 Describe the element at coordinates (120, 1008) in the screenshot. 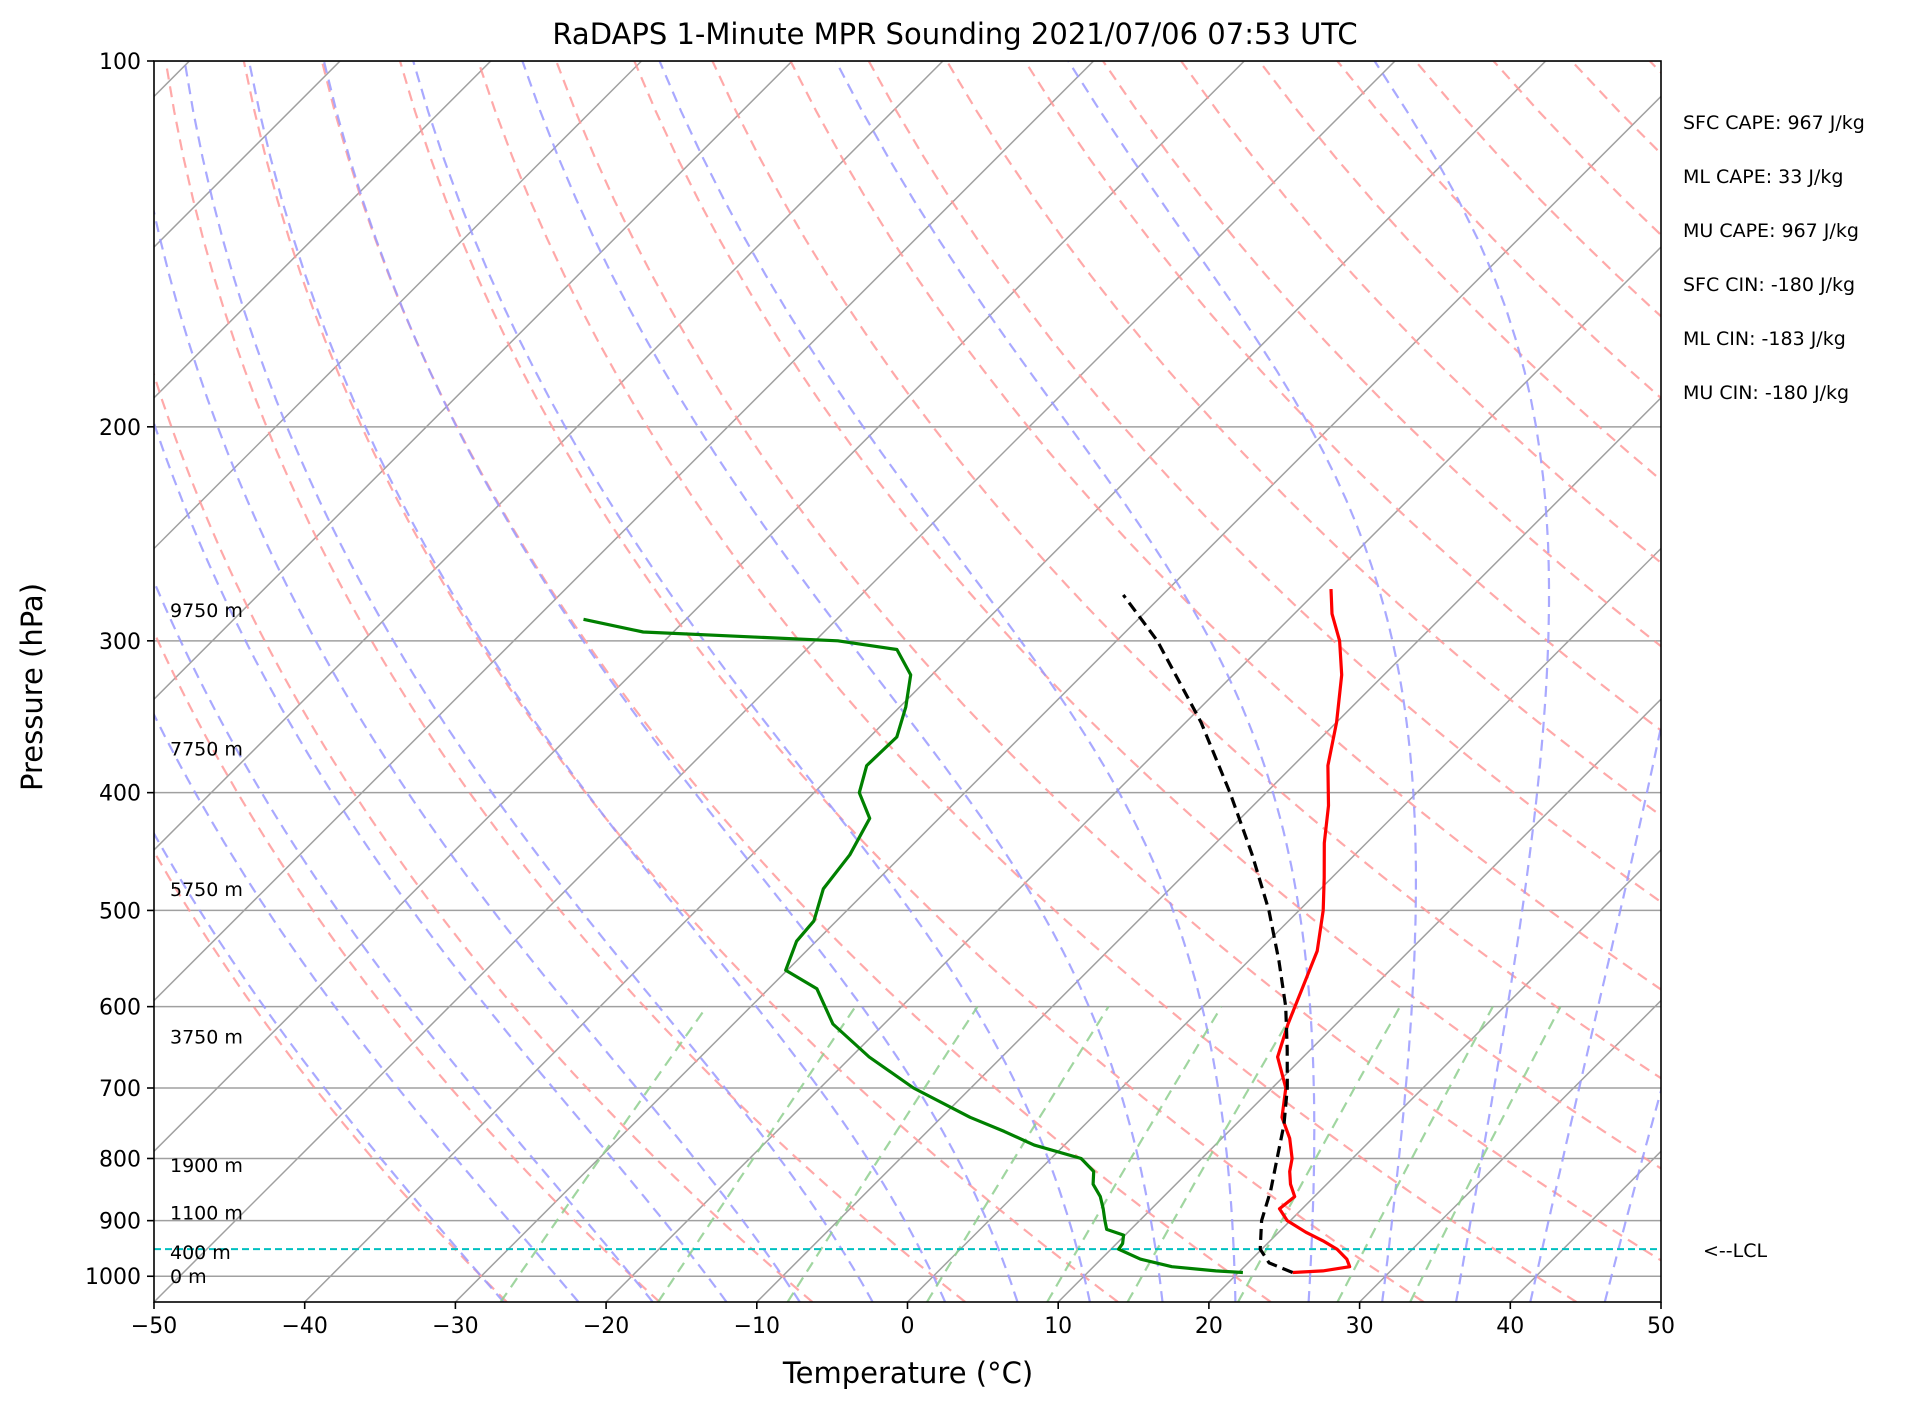

I see `y-tick-label: 600` at that location.